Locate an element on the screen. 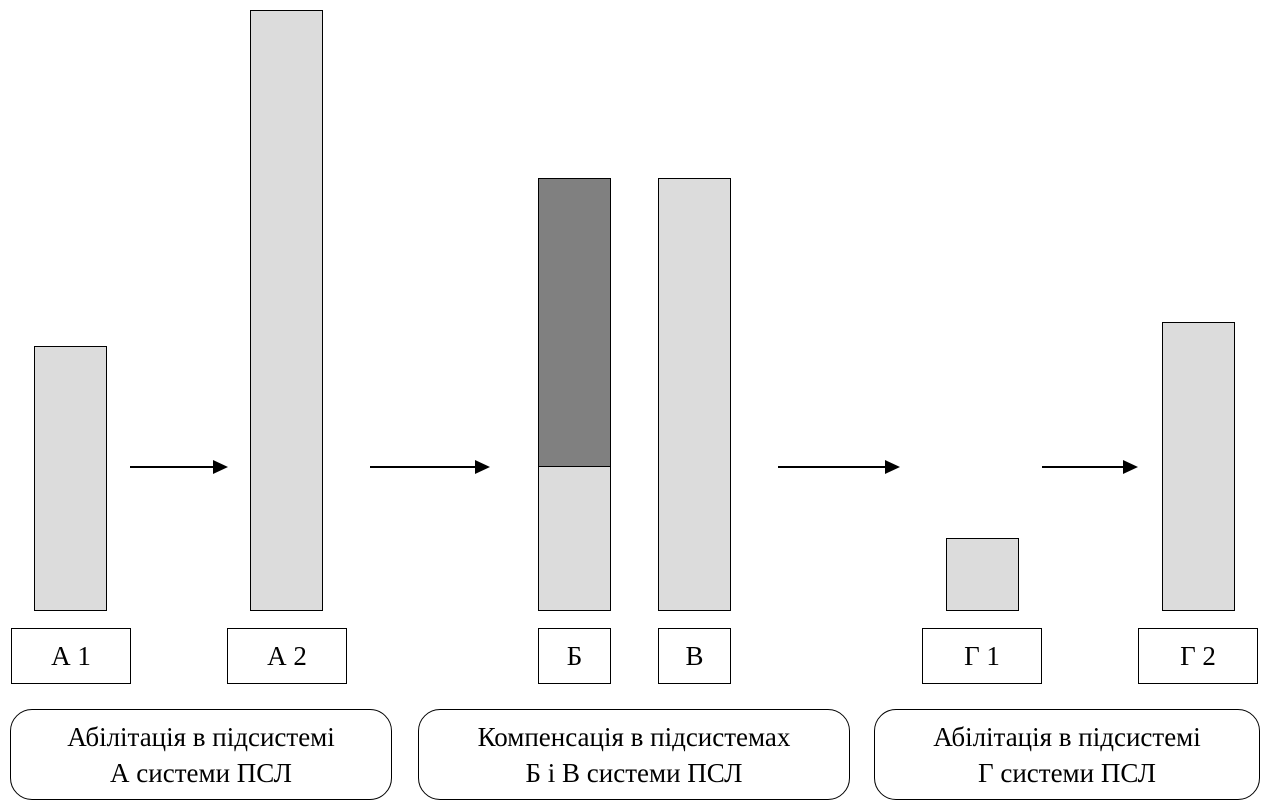 This screenshot has height=802, width=1265. bar-g2 is located at coordinates (1198, 466).